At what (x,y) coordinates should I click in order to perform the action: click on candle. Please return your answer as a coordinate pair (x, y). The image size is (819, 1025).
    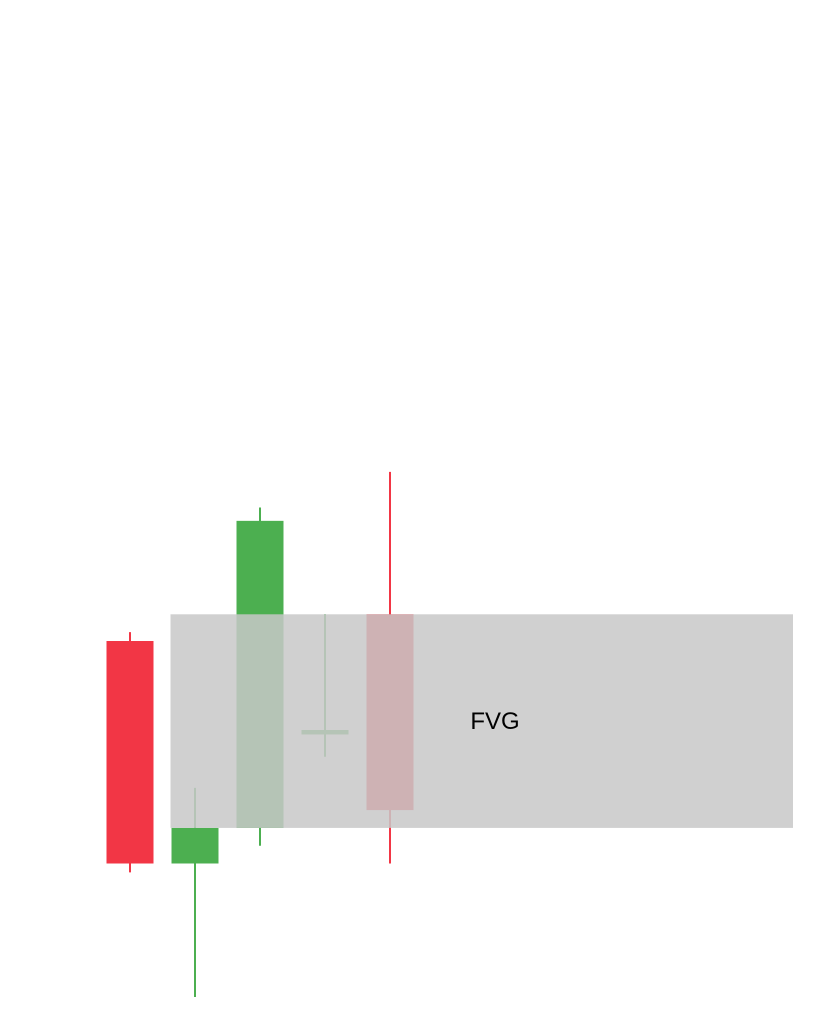
    Looking at the image, I should click on (130, 752).